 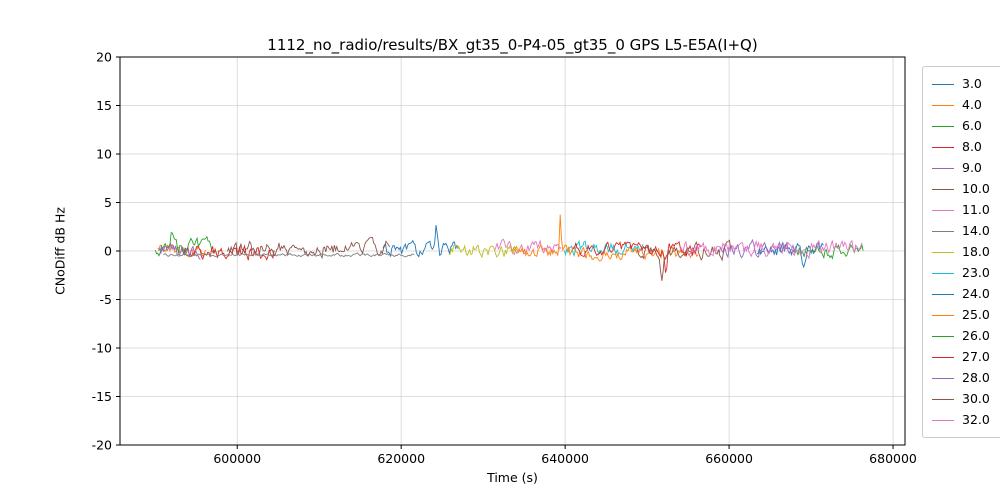 I want to click on legend-label: 8.0, so click(x=972, y=146).